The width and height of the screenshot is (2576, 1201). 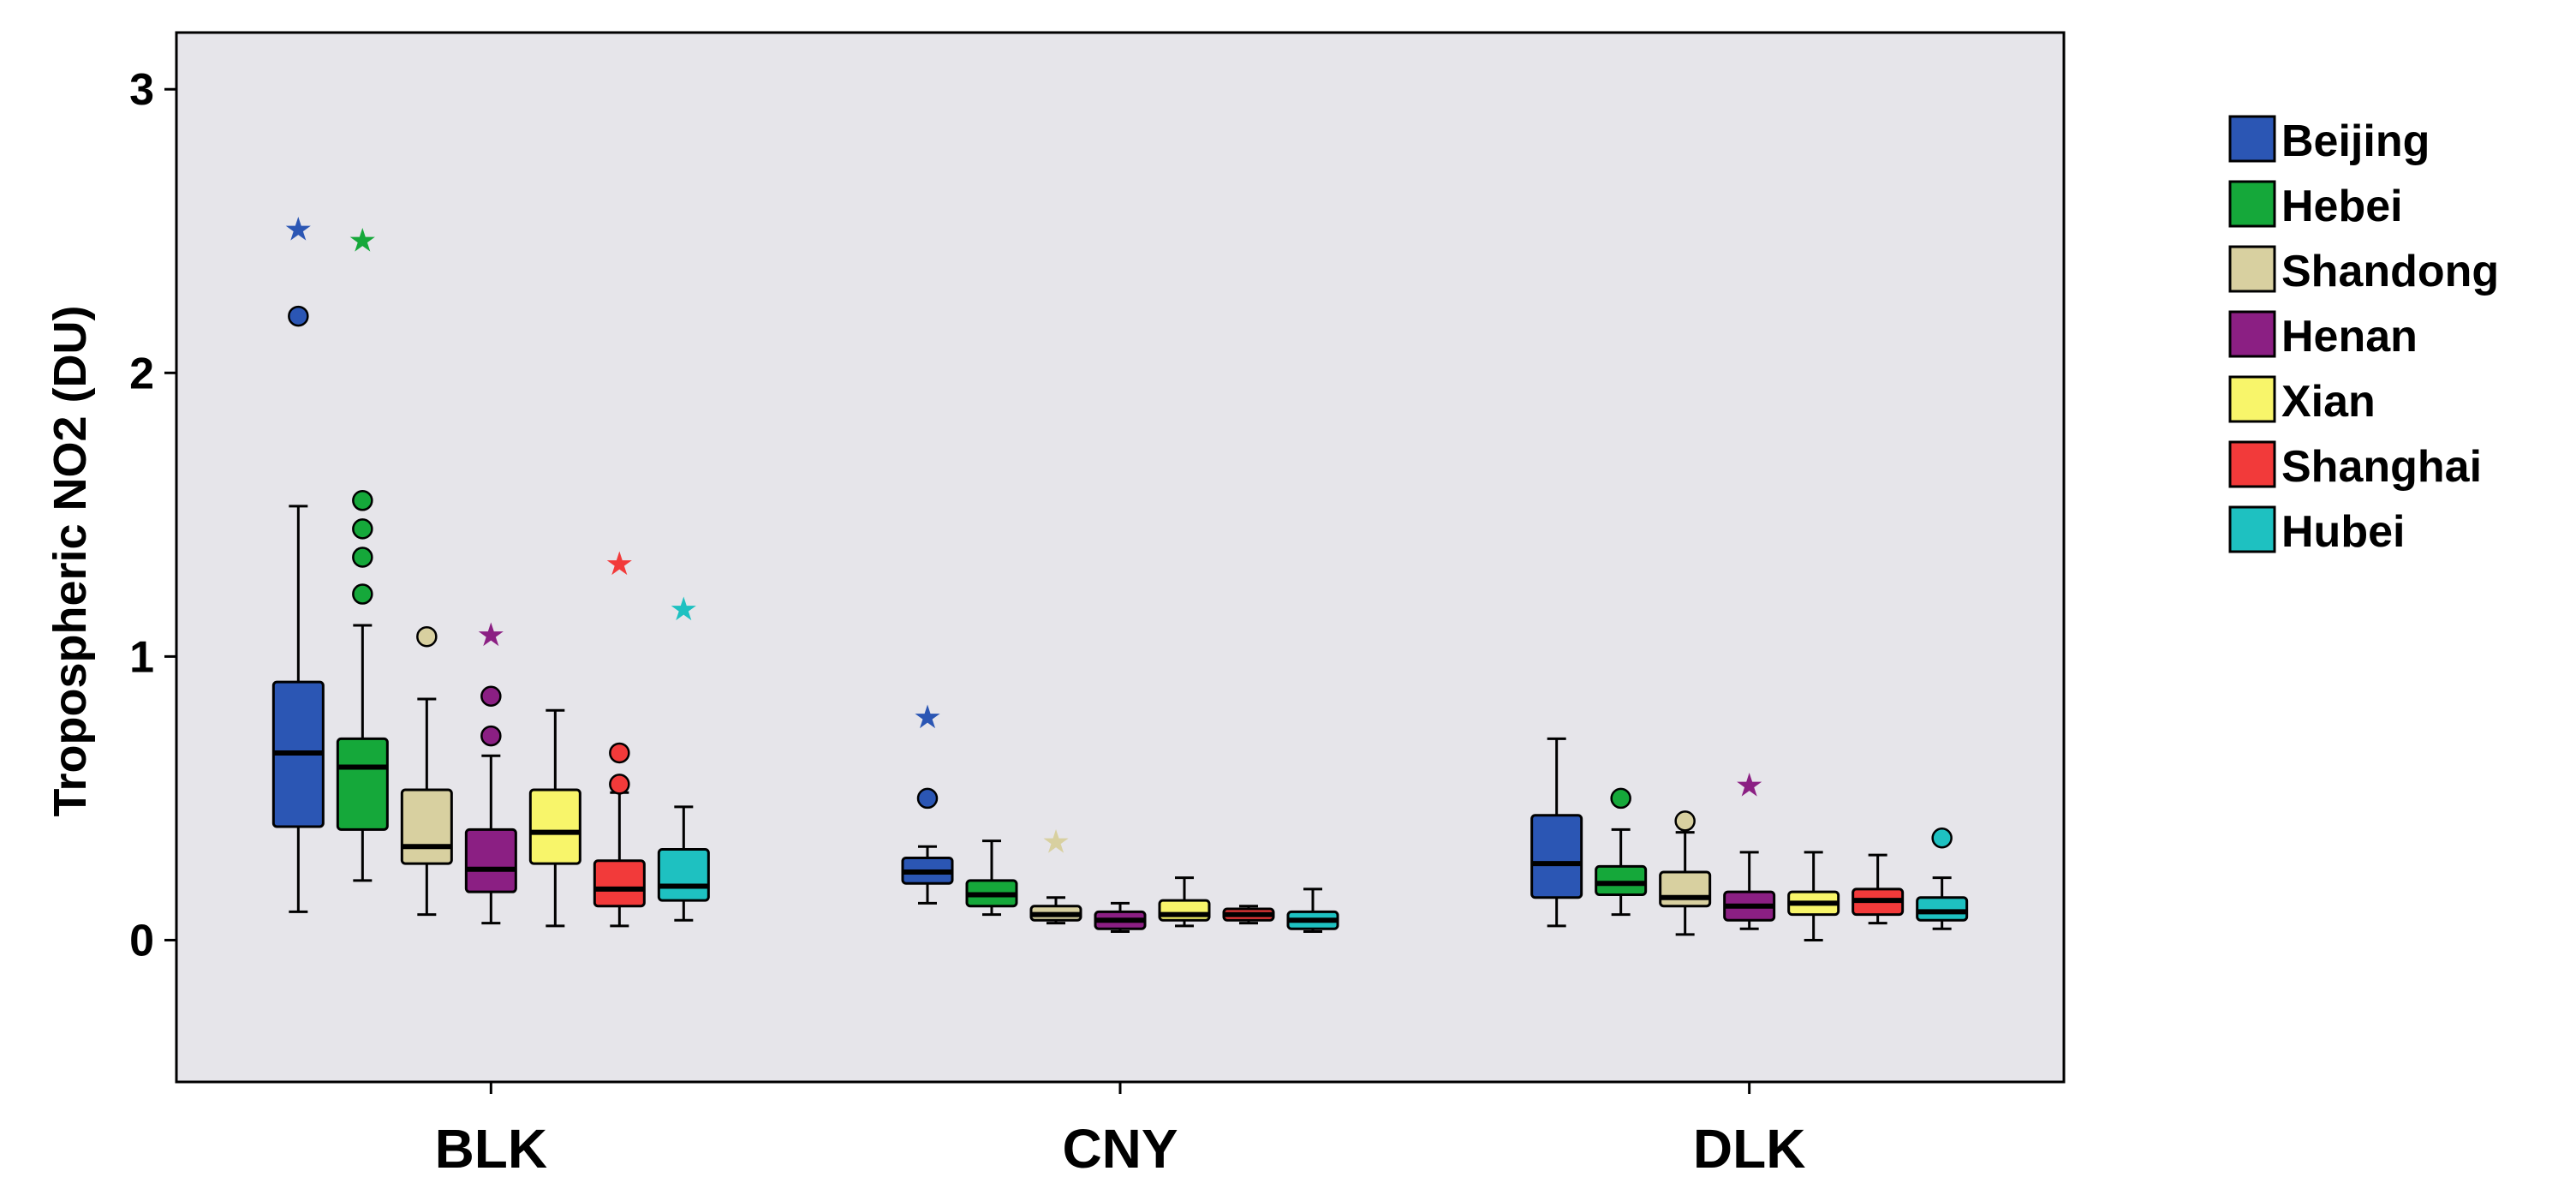 What do you see at coordinates (991, 878) in the screenshot?
I see `box-hebei-cny` at bounding box center [991, 878].